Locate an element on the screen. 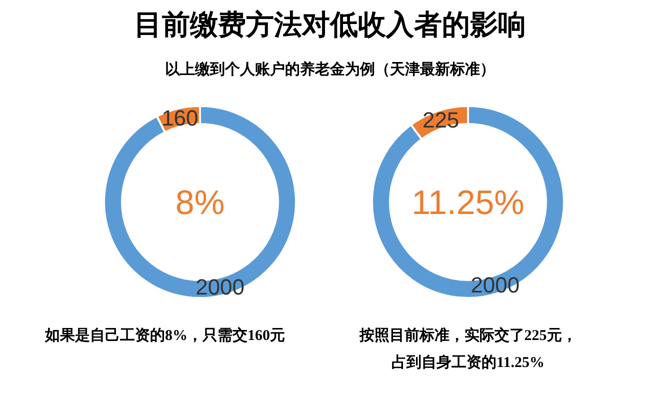 This screenshot has height=400, width=660. text: 8% is located at coordinates (200, 203).